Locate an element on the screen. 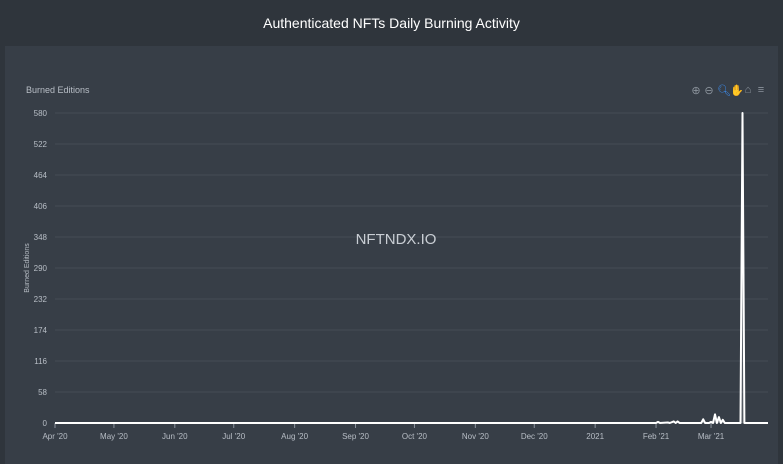 Image resolution: width=783 pixels, height=464 pixels. chart-subtitle: Burned Editions is located at coordinates (58, 90).